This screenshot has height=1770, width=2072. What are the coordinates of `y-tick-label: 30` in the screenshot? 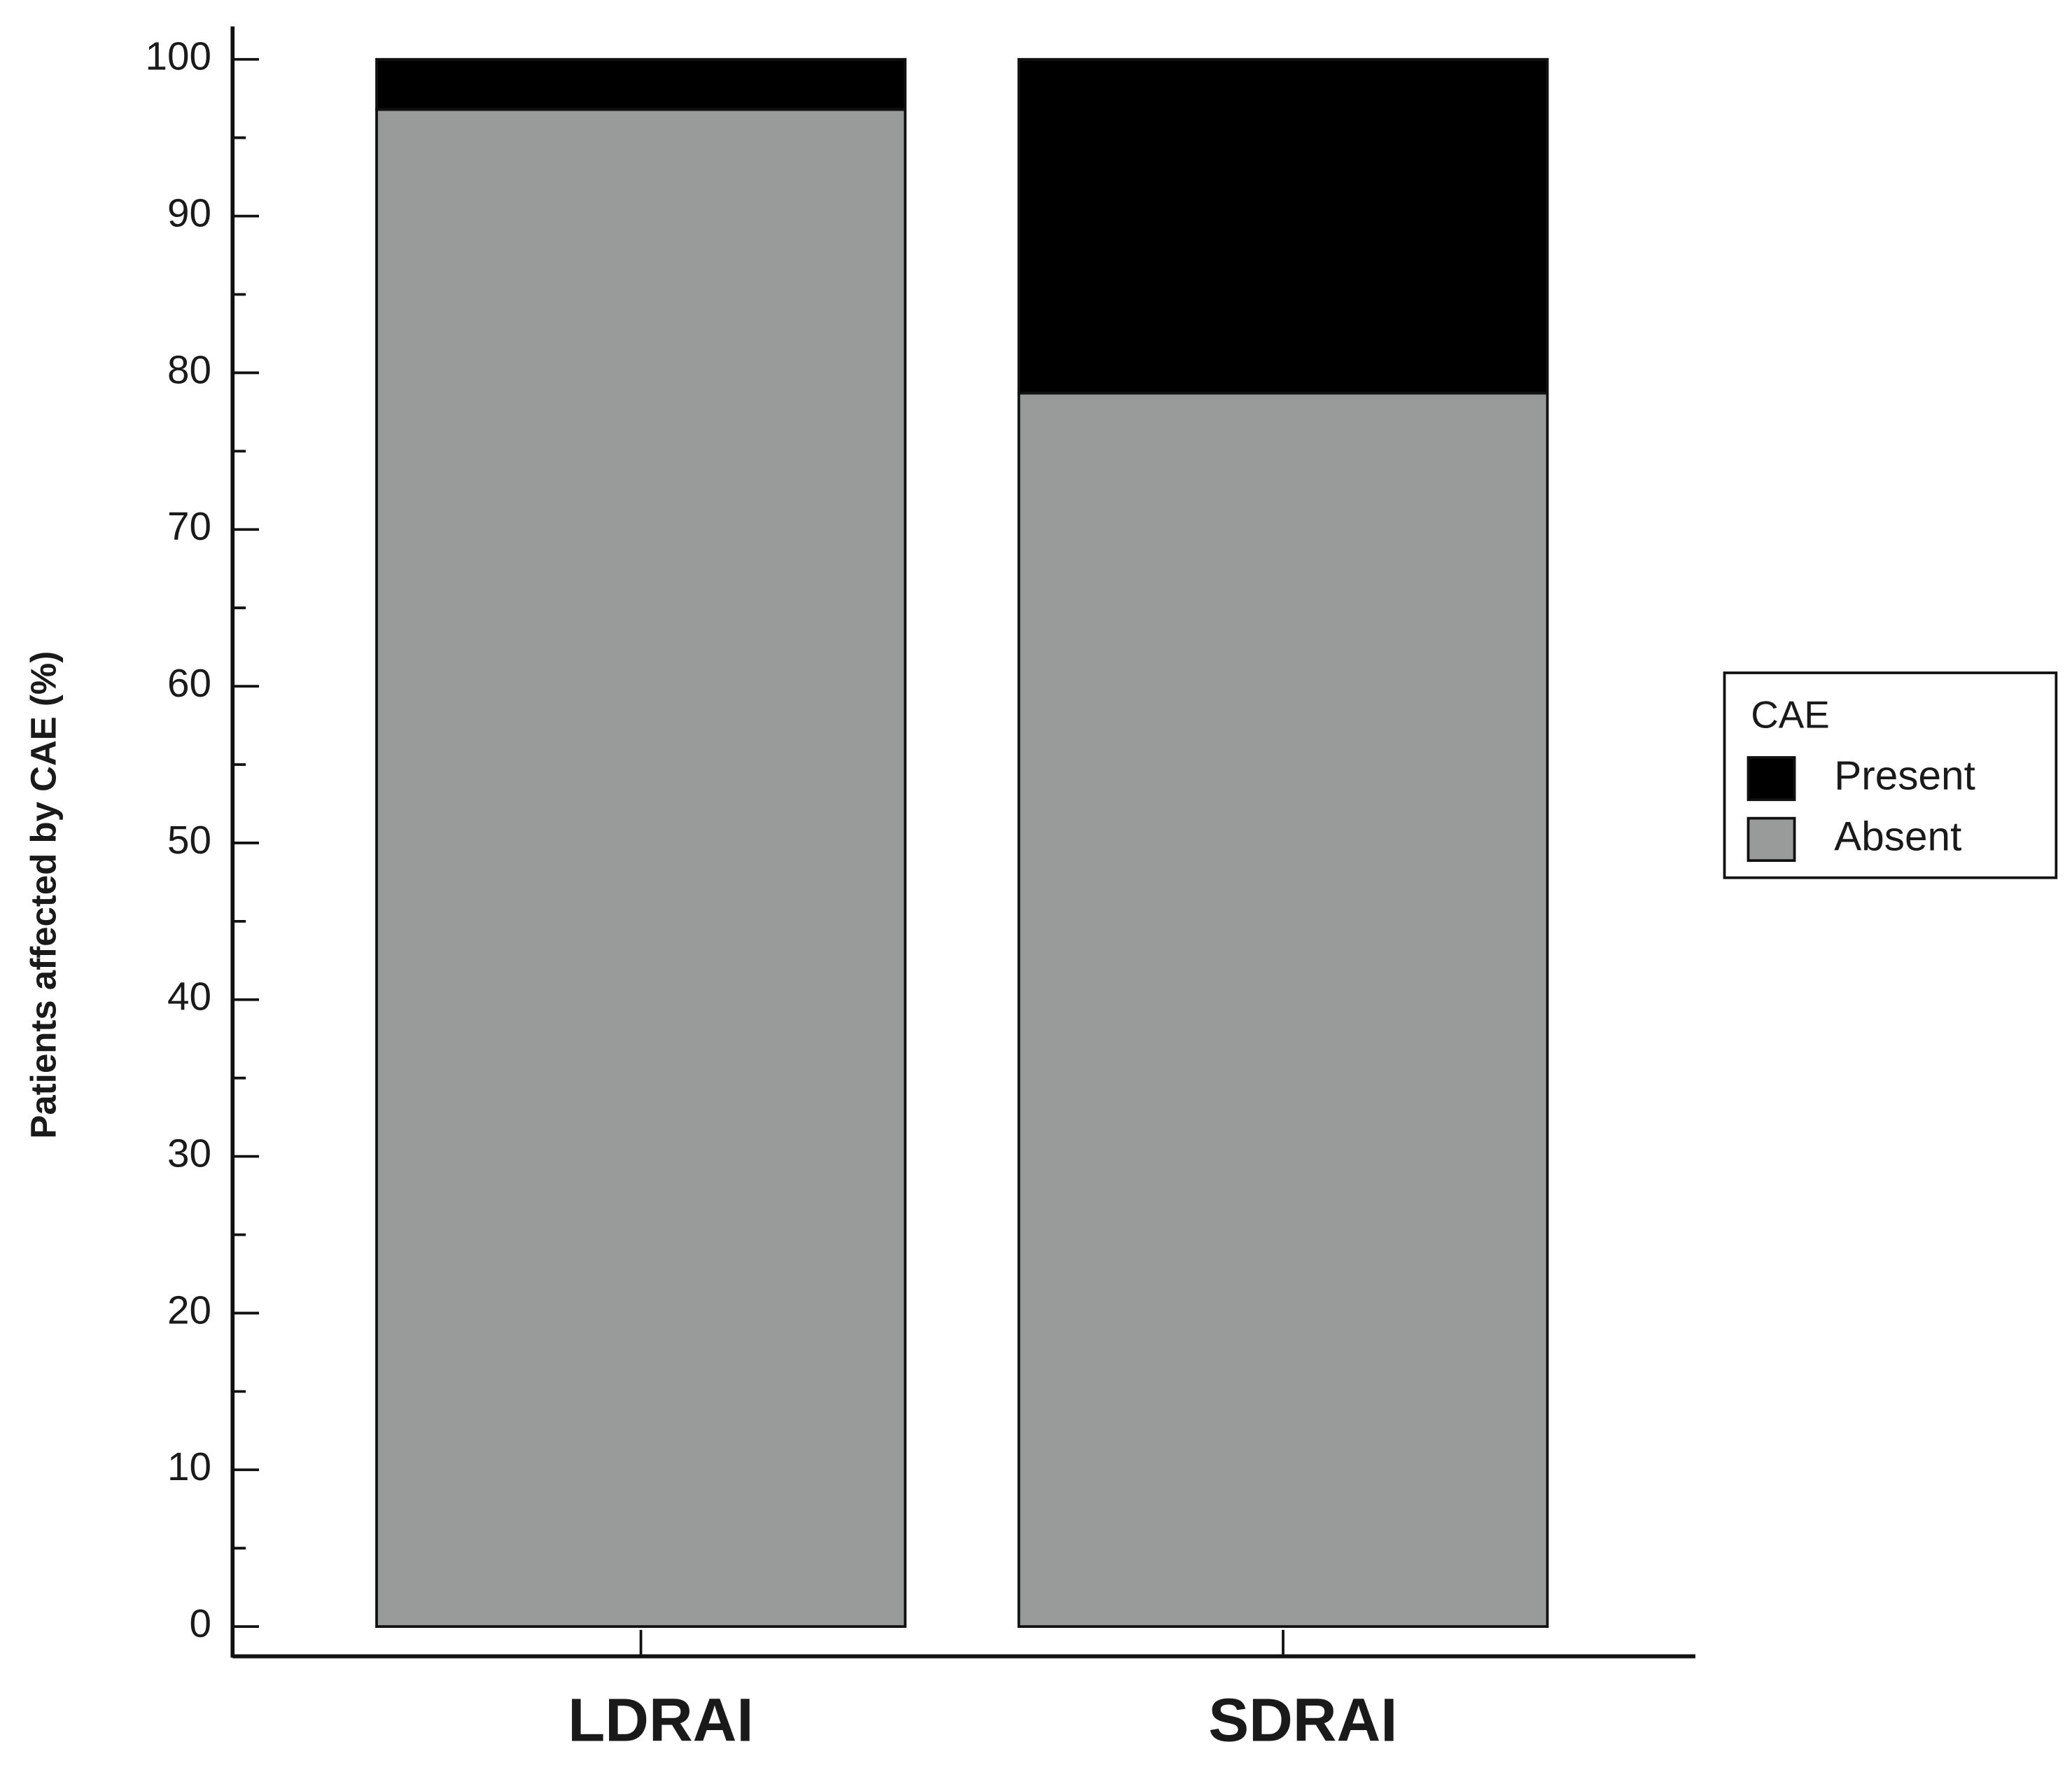 It's located at (189, 1154).